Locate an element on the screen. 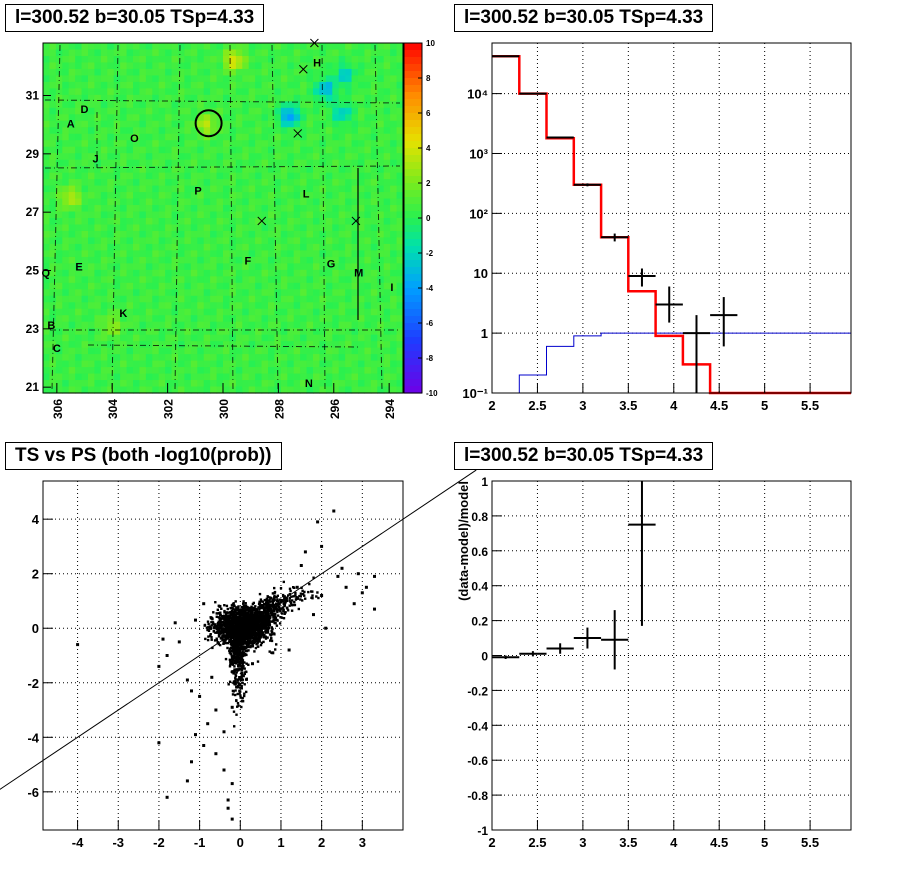 Image resolution: width=898 pixels, height=875 pixels. colorbar-segment is located at coordinates (413, 257).